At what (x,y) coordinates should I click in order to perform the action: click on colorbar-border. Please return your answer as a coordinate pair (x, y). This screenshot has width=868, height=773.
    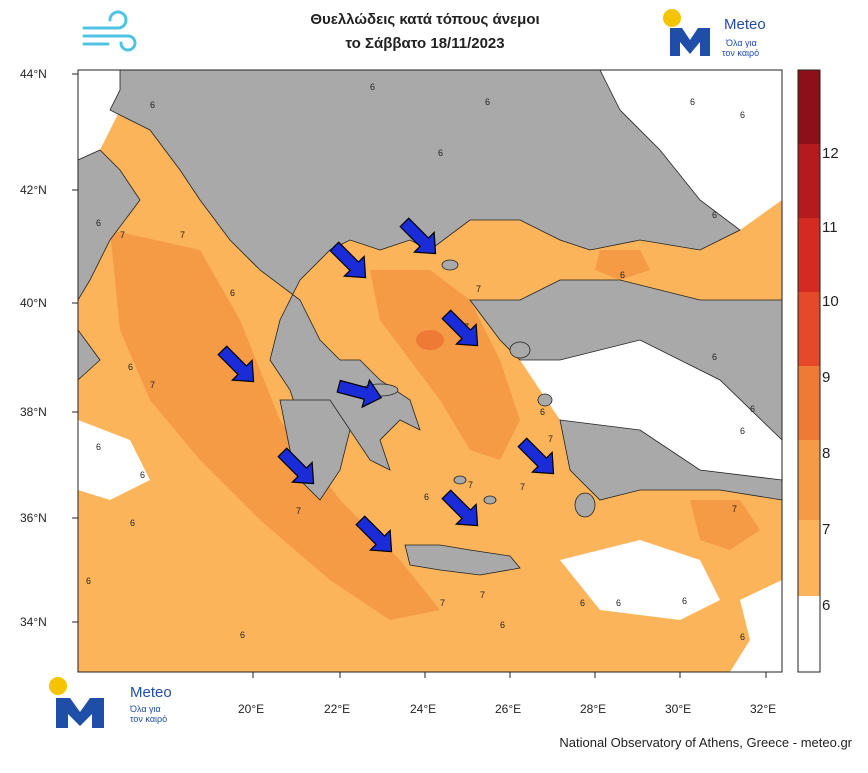
    Looking at the image, I should click on (809, 371).